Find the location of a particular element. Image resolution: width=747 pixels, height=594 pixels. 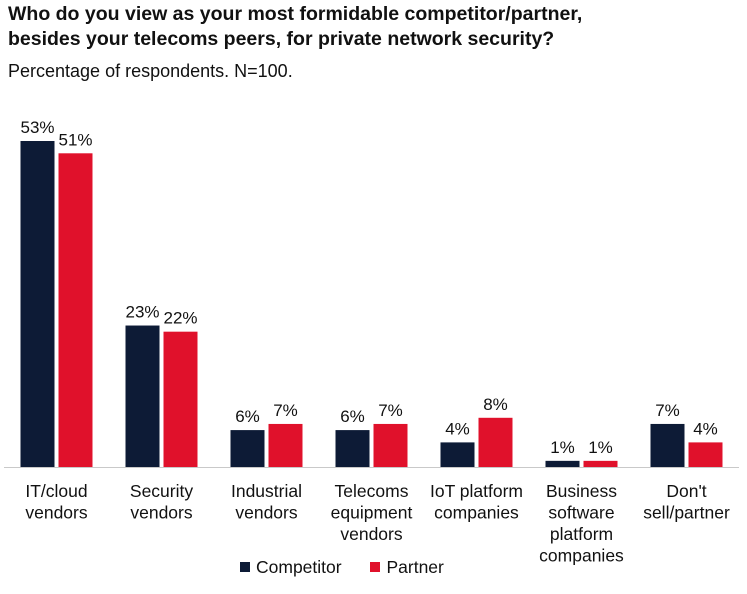

category-label-2: Industrial vendors is located at coordinates (266, 502).